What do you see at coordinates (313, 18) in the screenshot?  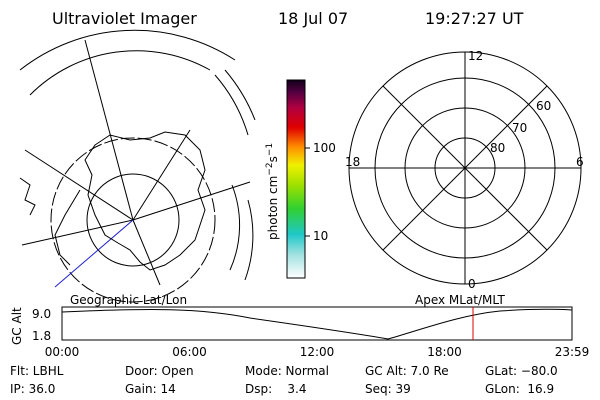 I see `date: 18 Jul 07` at bounding box center [313, 18].